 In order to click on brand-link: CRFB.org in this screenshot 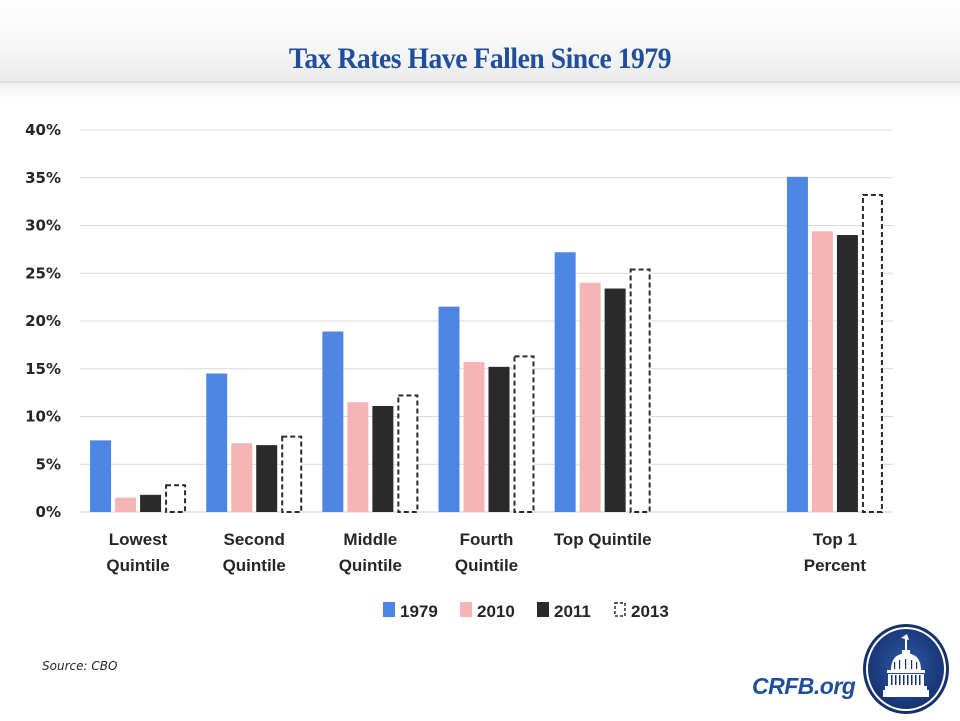, I will do `click(804, 686)`.